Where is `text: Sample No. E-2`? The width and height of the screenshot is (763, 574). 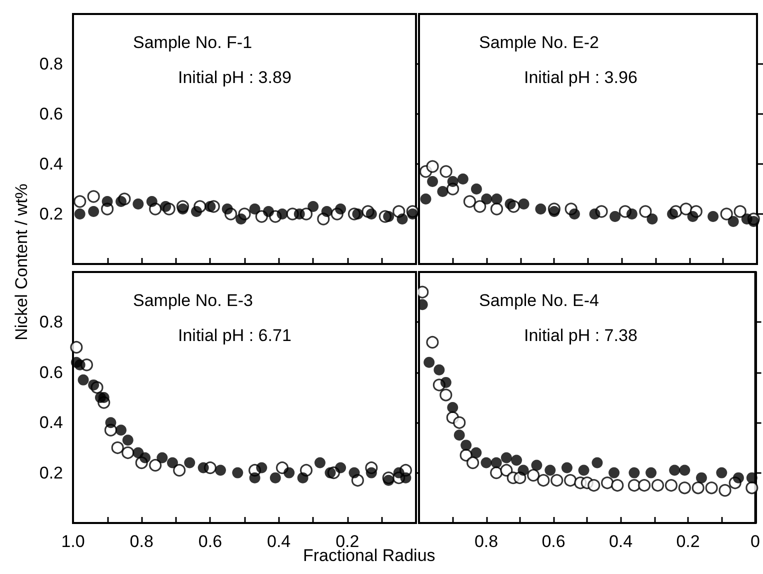 text: Sample No. E-2 is located at coordinates (539, 42).